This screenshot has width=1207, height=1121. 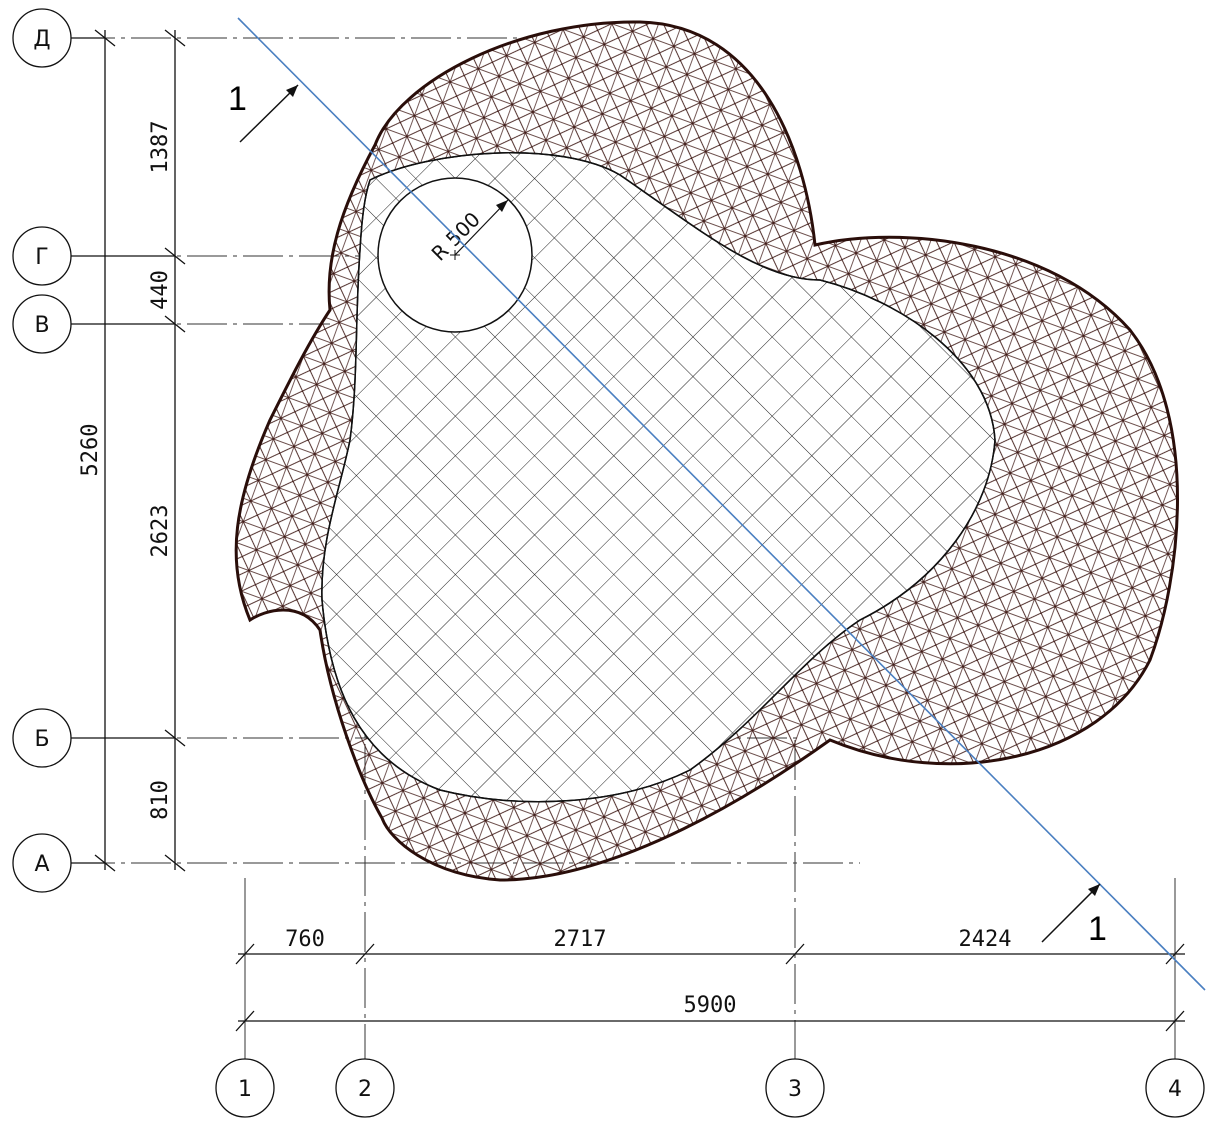 What do you see at coordinates (237, 99) in the screenshot?
I see `section-mark-top: 1` at bounding box center [237, 99].